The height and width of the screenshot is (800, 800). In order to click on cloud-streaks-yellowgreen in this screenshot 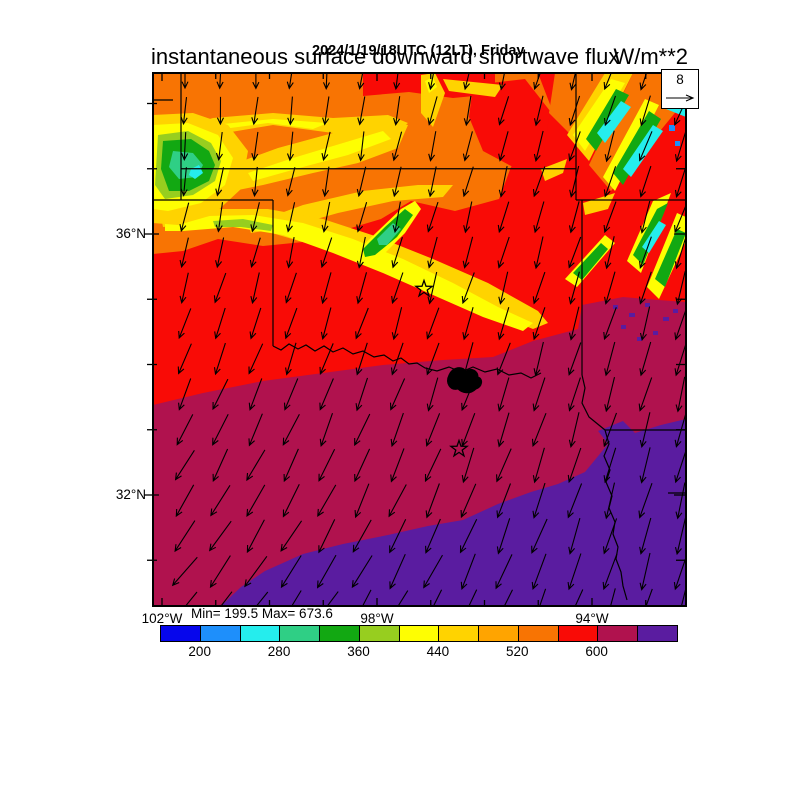, I will do `click(243, 225)`.